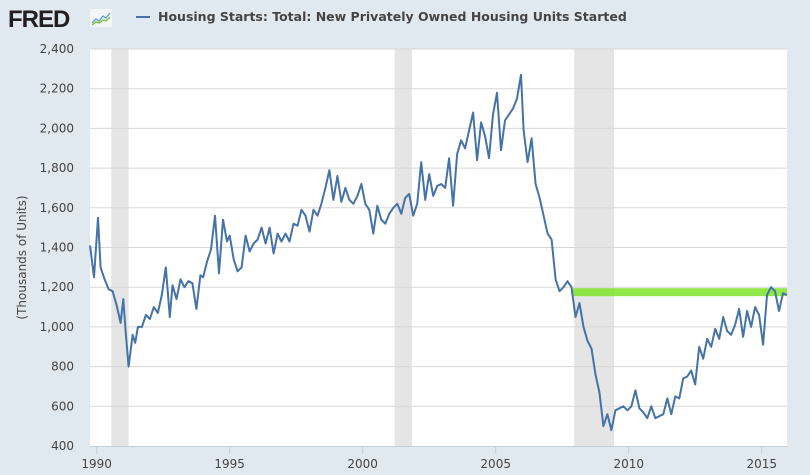 Image resolution: width=810 pixels, height=475 pixels. Describe the element at coordinates (57, 287) in the screenshot. I see `y-tick-label: 1,200` at that location.